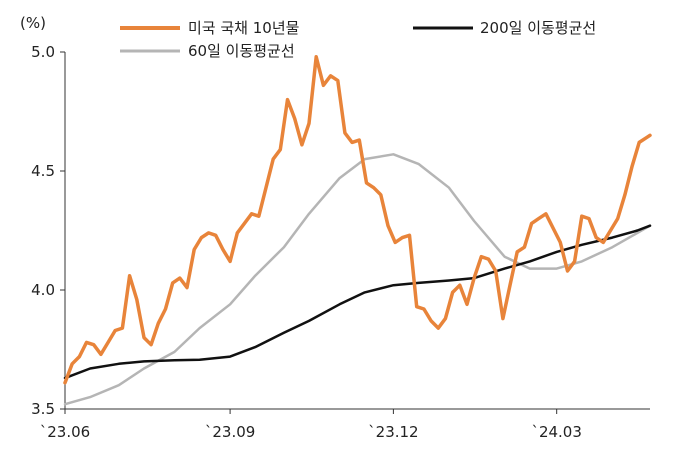 Image resolution: width=691 pixels, height=450 pixels. What do you see at coordinates (48, 230) in the screenshot?
I see `y-axis-ticks: 5.0 4.5 4.0 3.5` at bounding box center [48, 230].